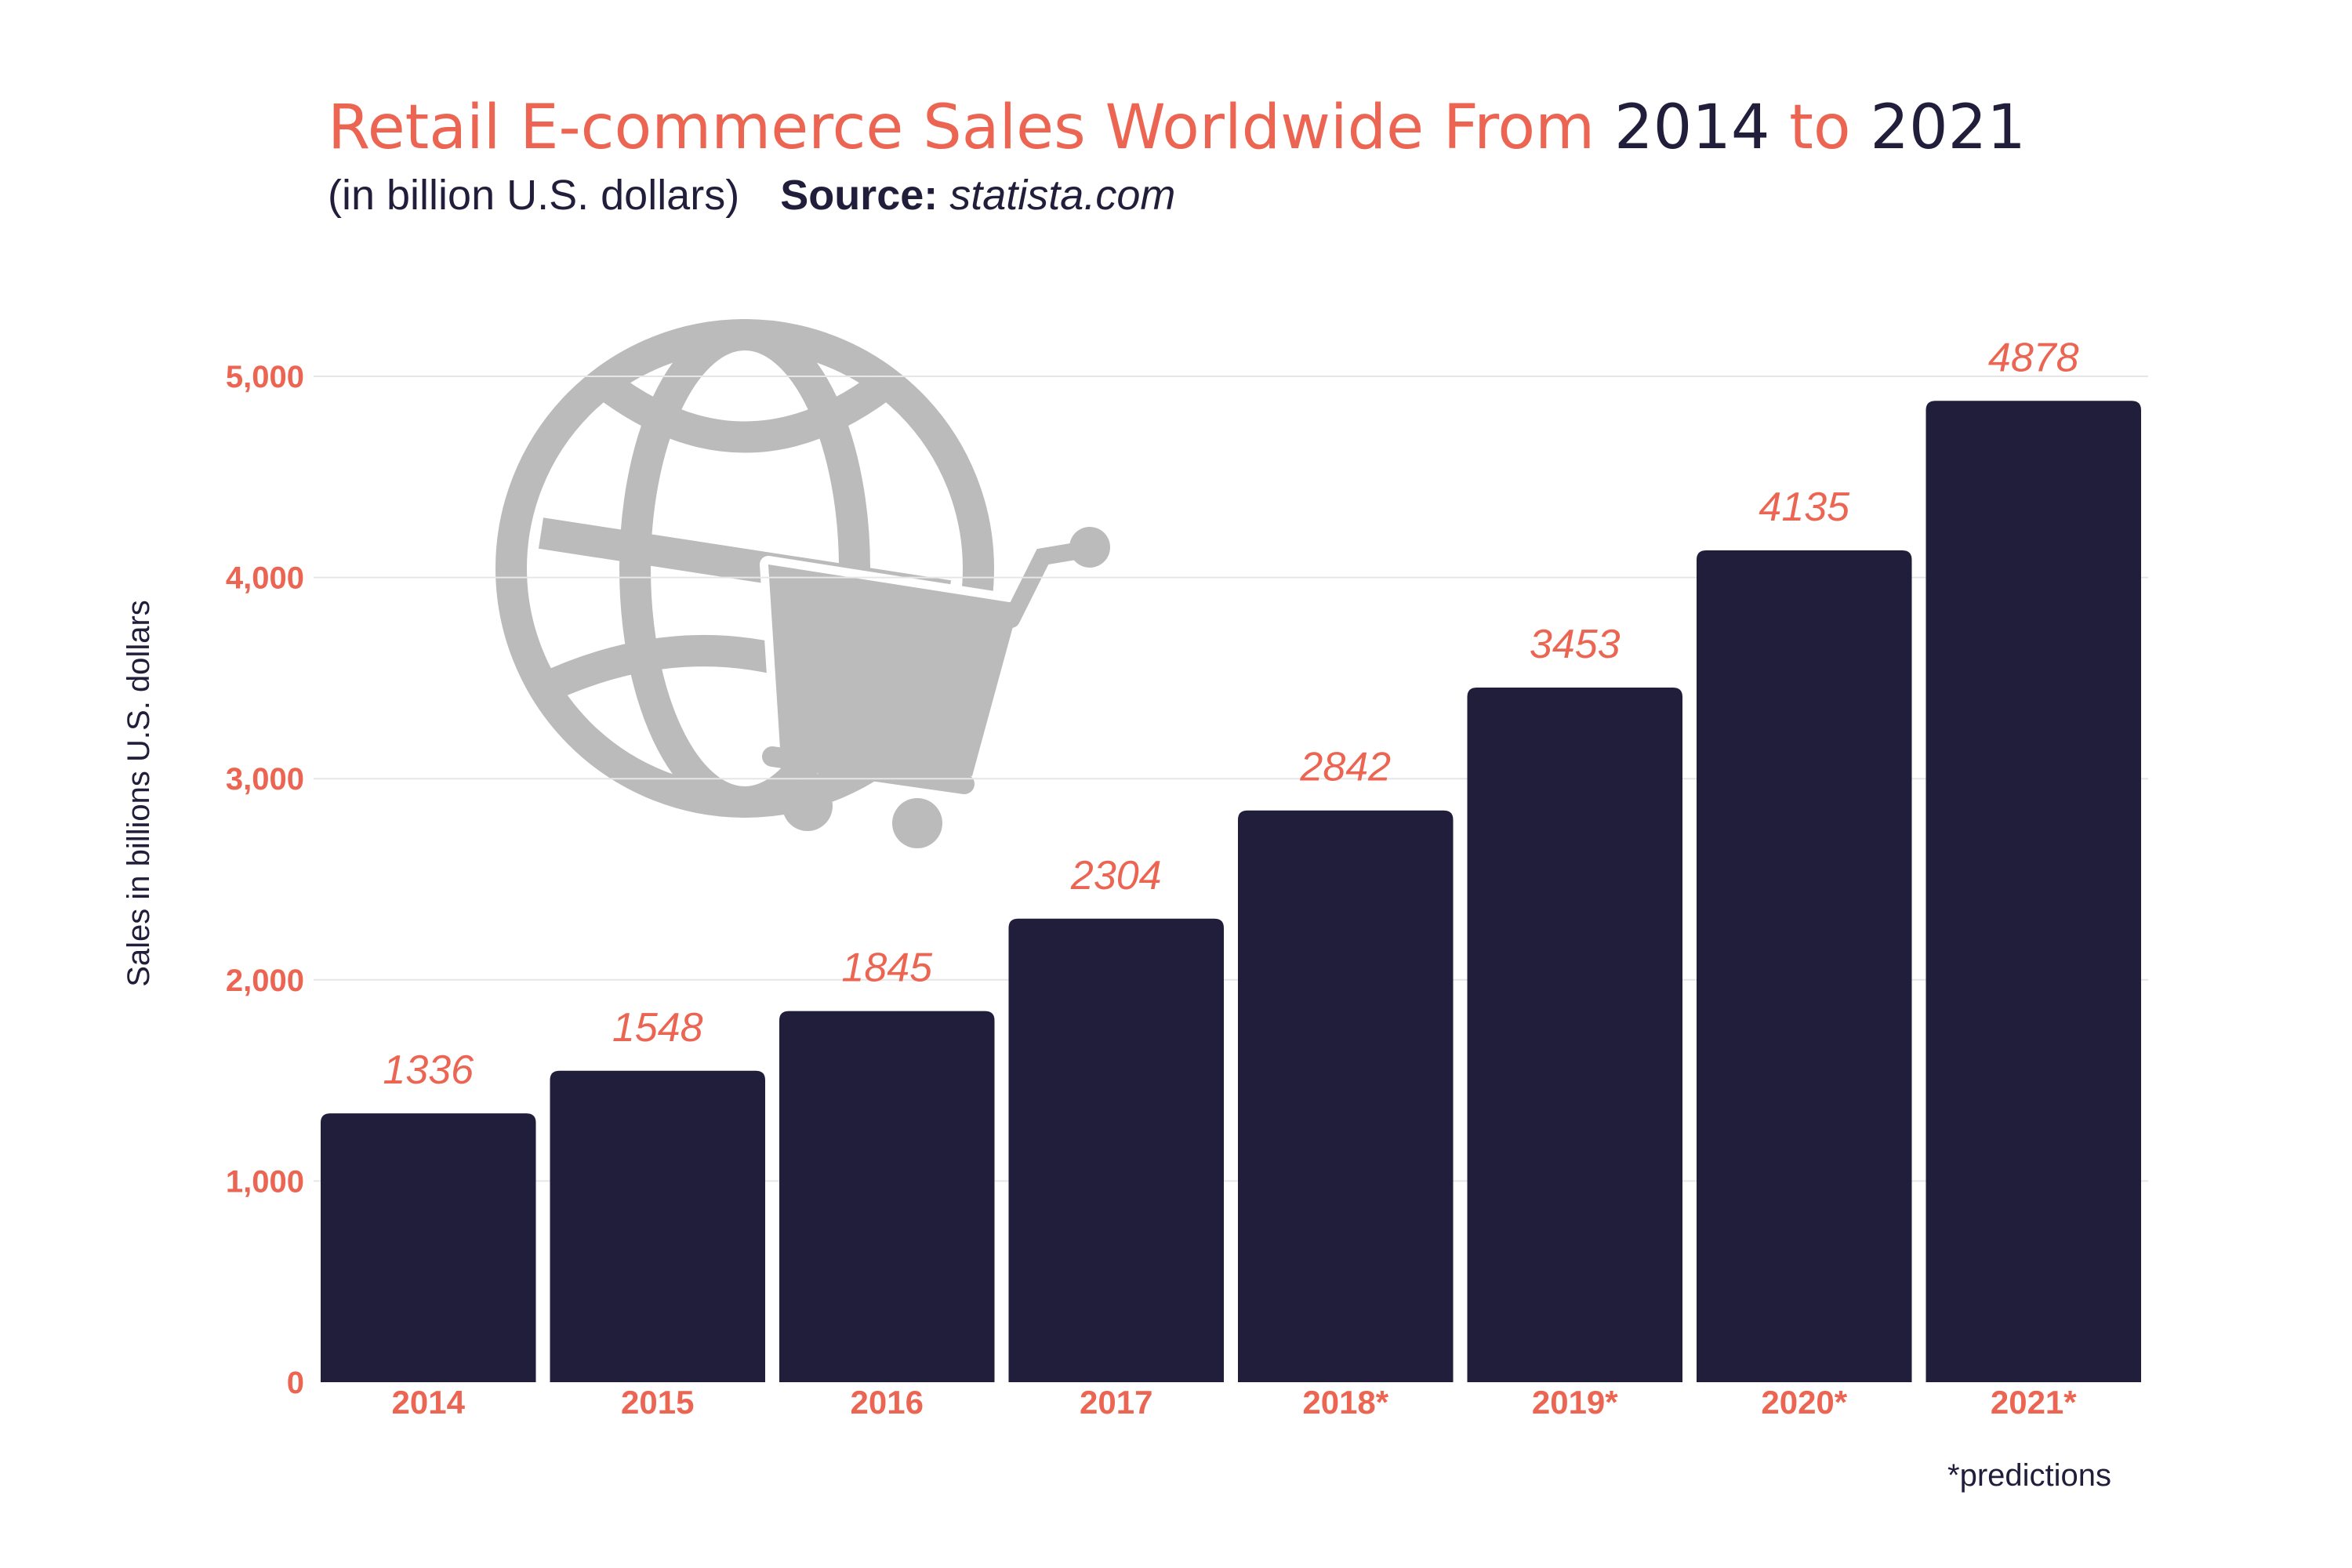 The width and height of the screenshot is (2352, 1568). Describe the element at coordinates (1804, 966) in the screenshot. I see `bar-2020` at that location.